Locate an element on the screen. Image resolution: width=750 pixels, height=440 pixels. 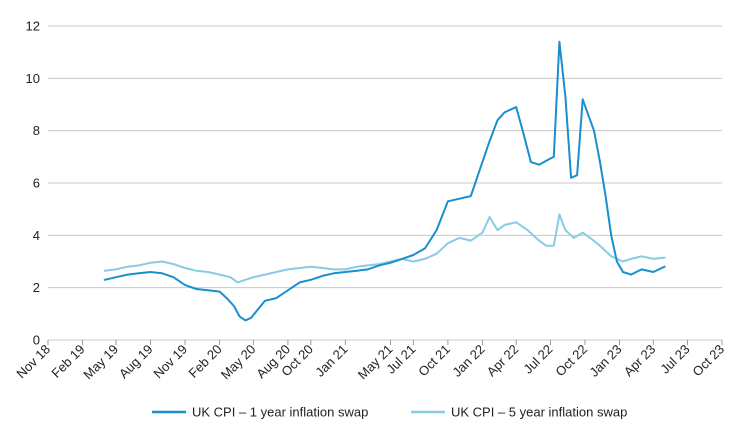
x-tick-label: Jan 22 is located at coordinates (468, 361).